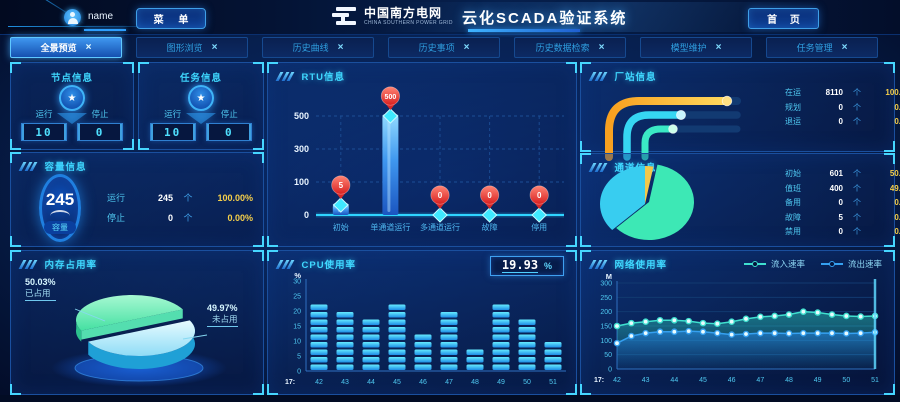 The image size is (900, 402). What do you see at coordinates (641, 265) in the screenshot?
I see `panel-title: 网络使用率` at bounding box center [641, 265].